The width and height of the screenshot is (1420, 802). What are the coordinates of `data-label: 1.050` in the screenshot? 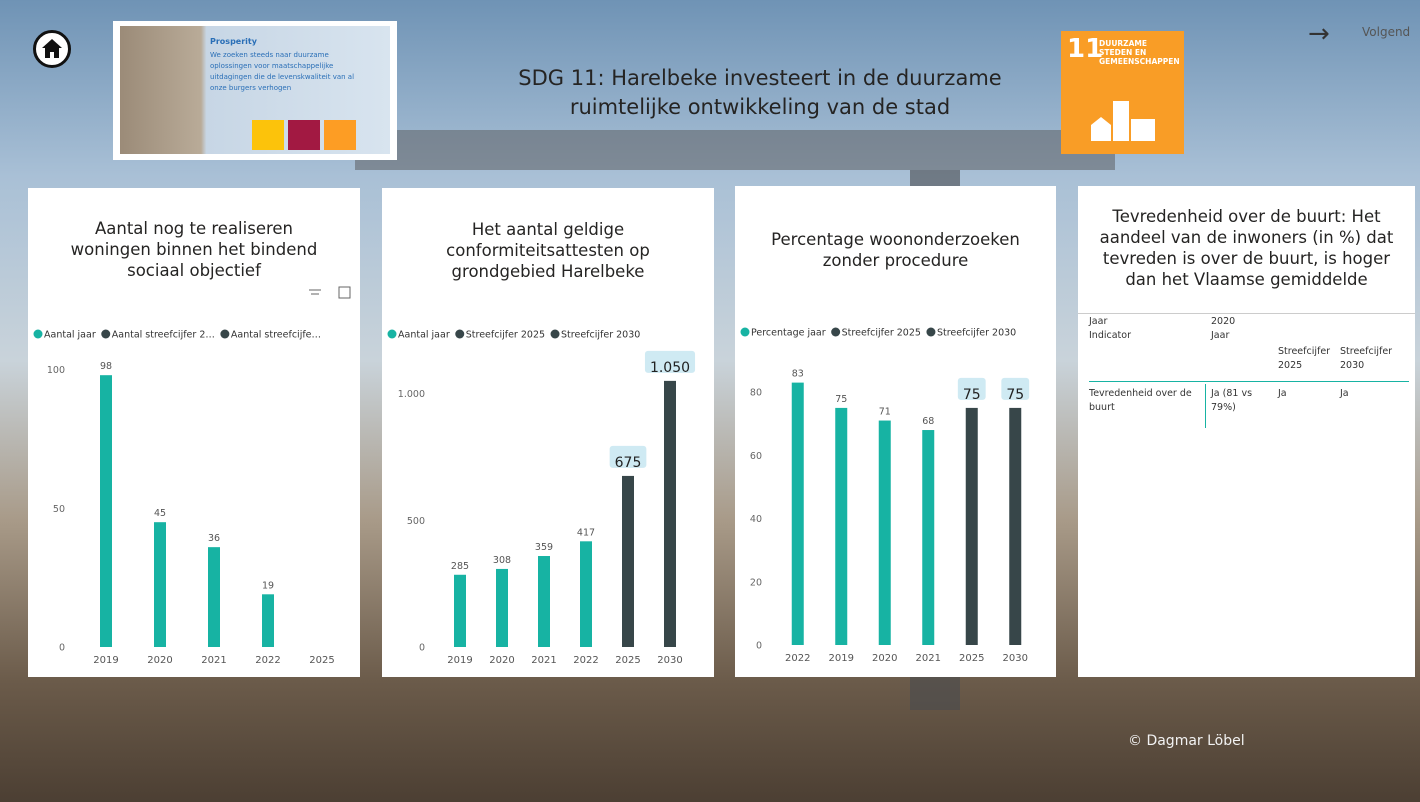 It's located at (670, 368).